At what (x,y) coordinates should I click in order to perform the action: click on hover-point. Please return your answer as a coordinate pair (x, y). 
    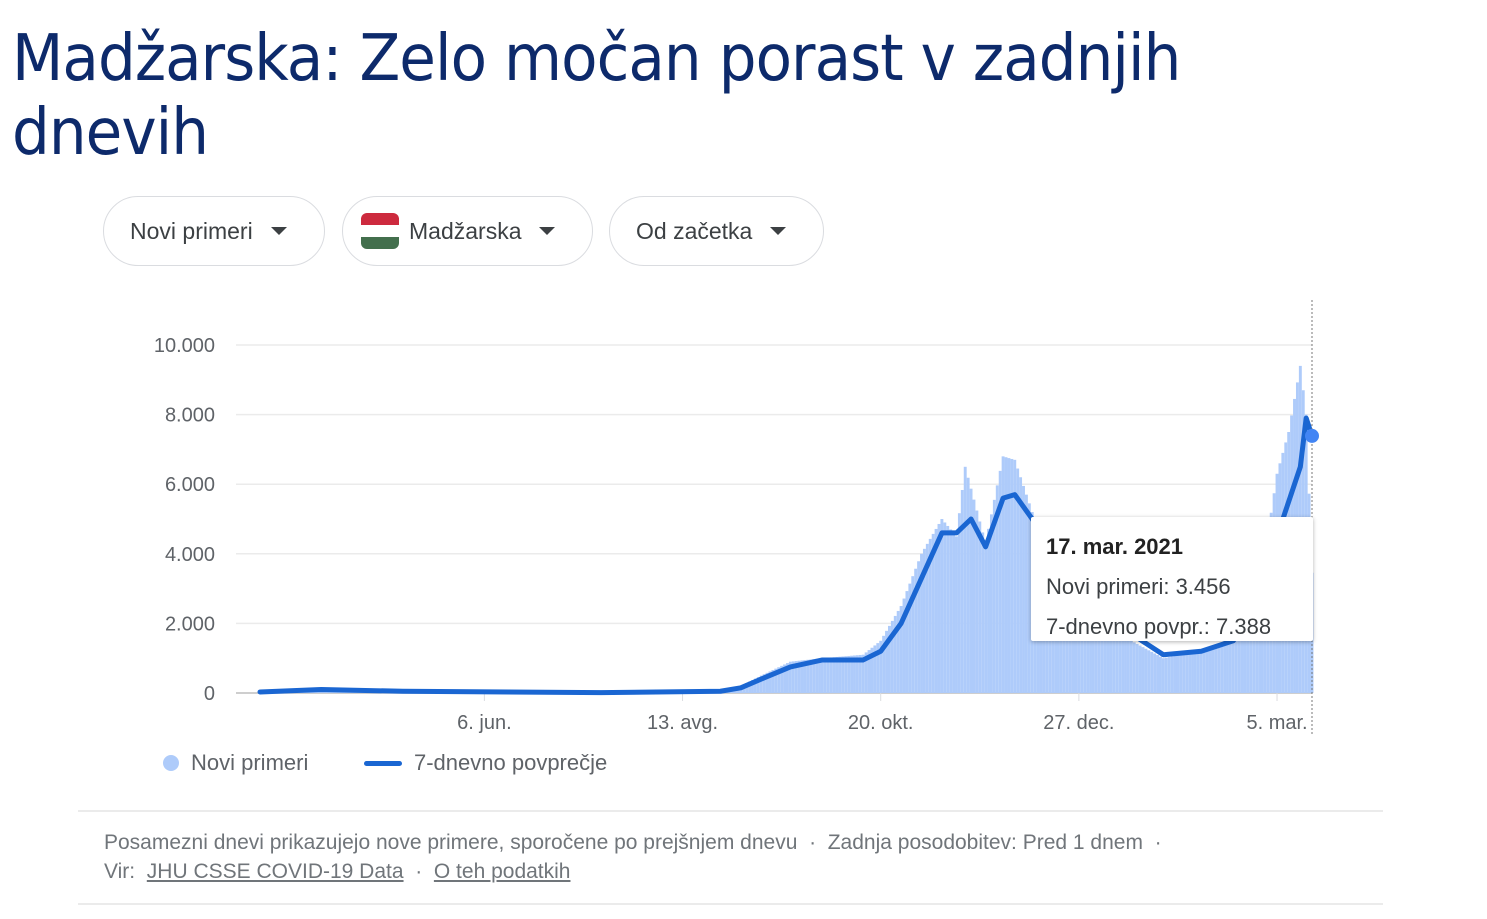
    Looking at the image, I should click on (1312, 435).